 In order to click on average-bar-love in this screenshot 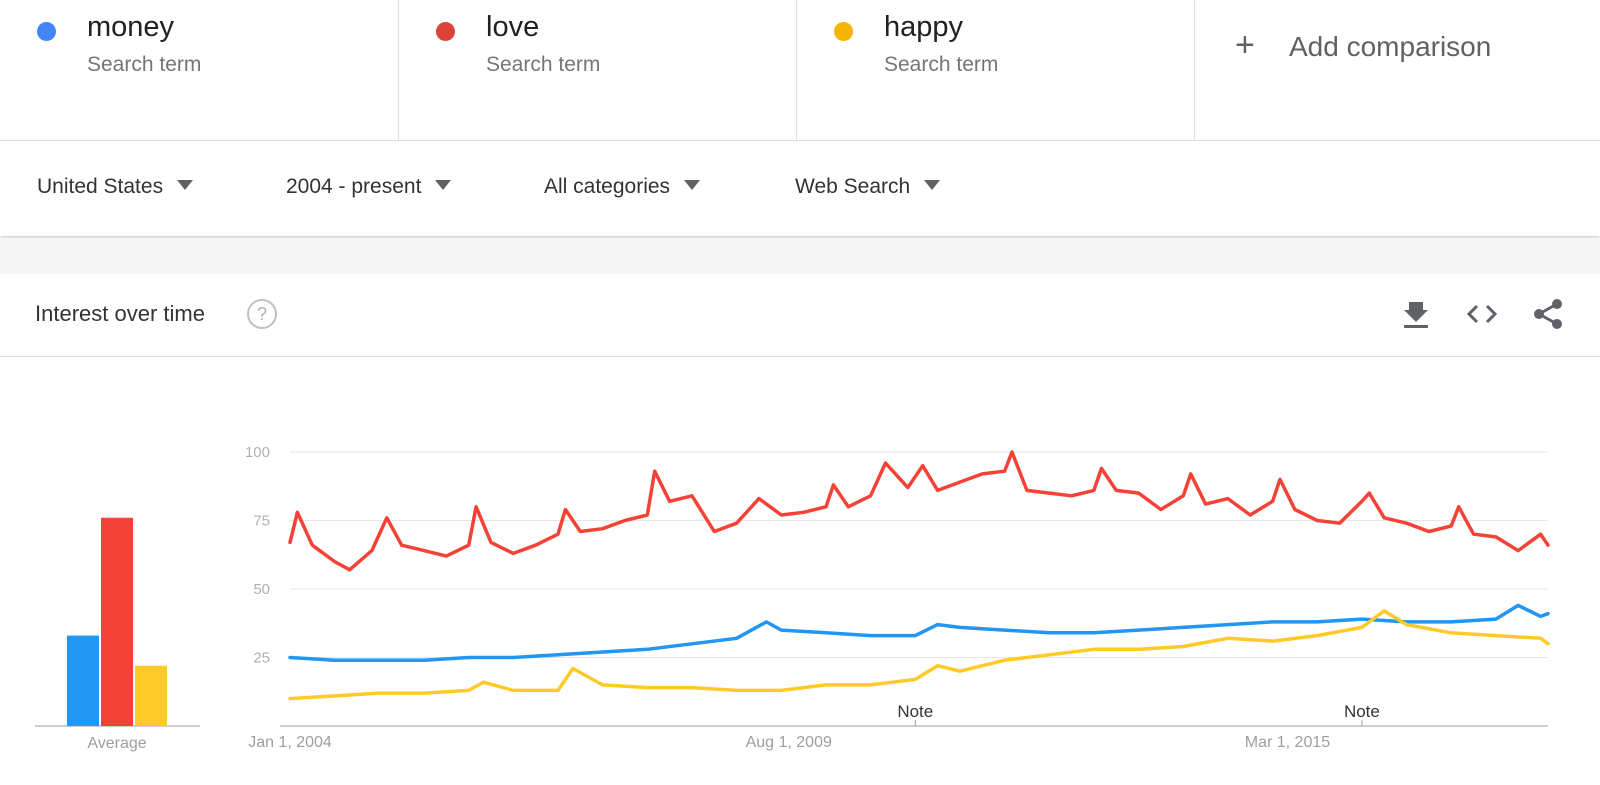, I will do `click(117, 621)`.